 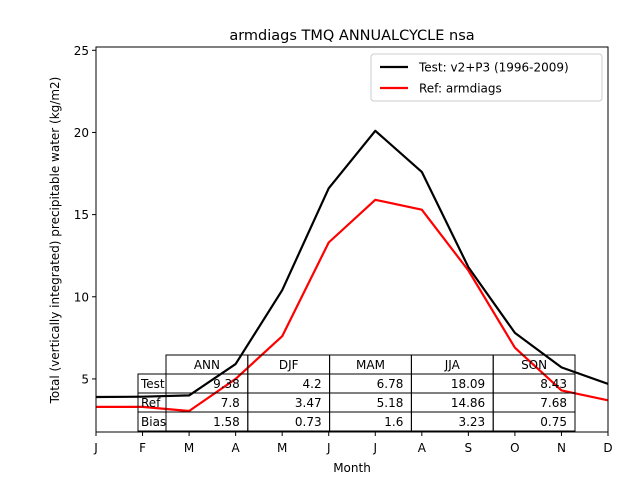 What do you see at coordinates (351, 36) in the screenshot?
I see `chart-title: armdiags TMQ ANNUALCYCLE nsa` at bounding box center [351, 36].